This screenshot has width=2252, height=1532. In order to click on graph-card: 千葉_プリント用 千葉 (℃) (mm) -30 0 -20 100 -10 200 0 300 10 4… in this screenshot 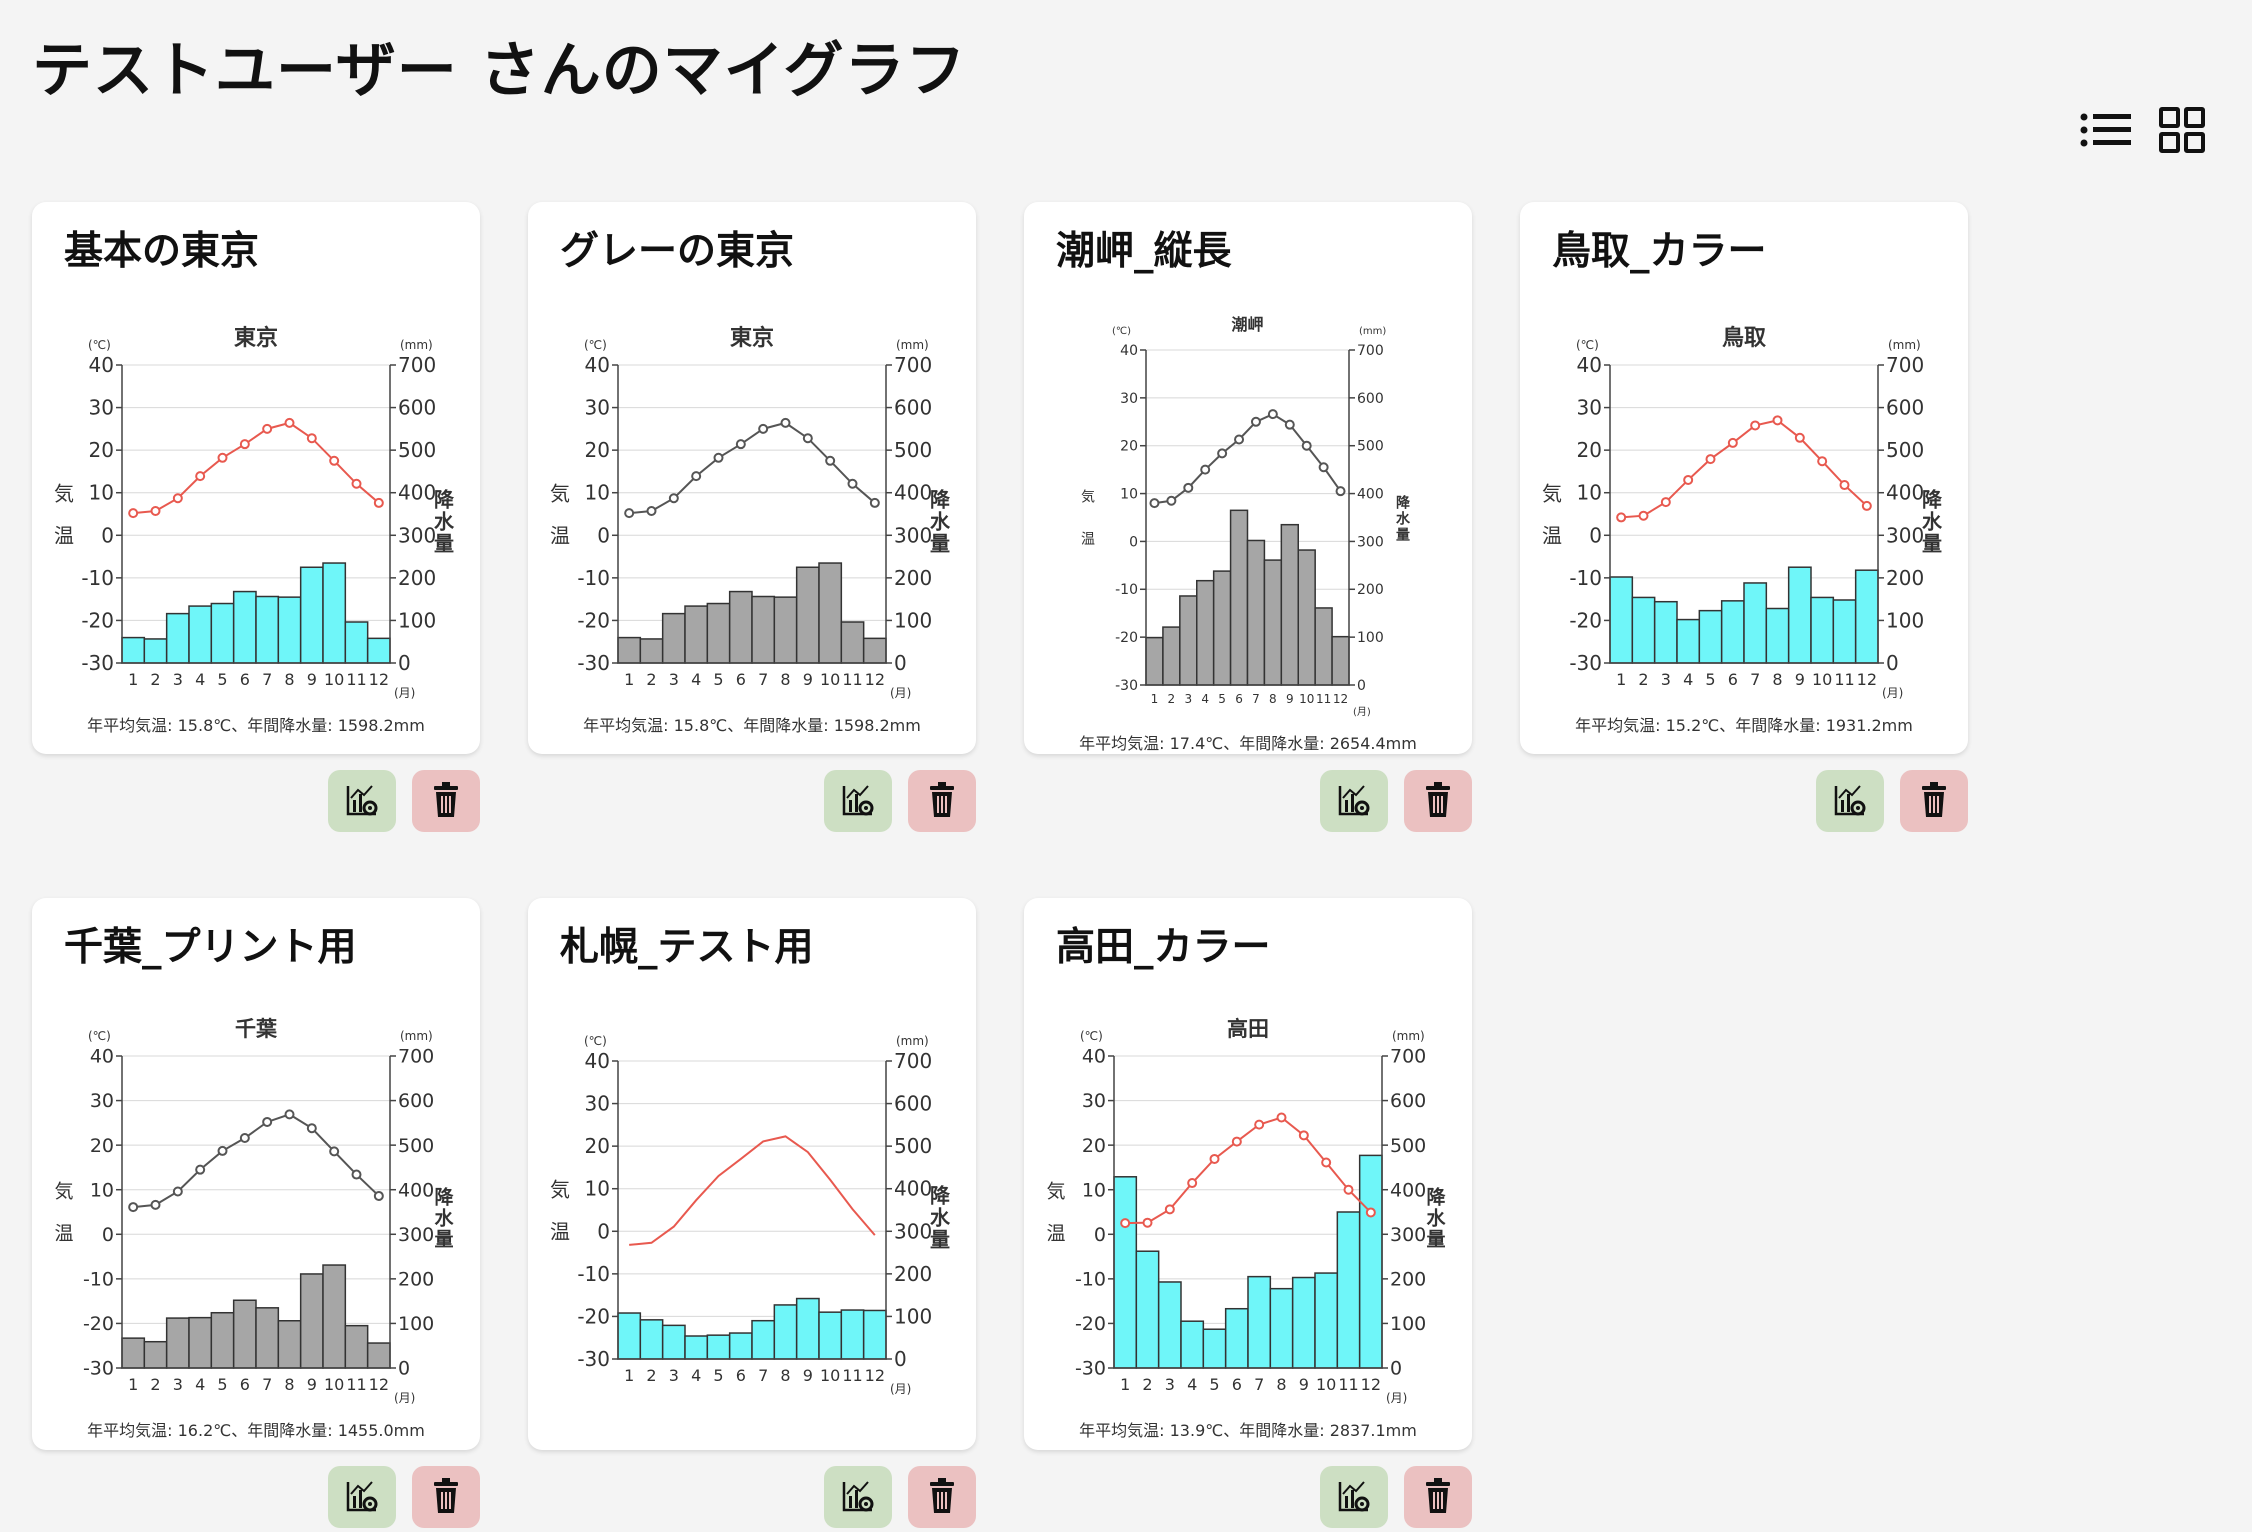, I will do `click(256, 1174)`.